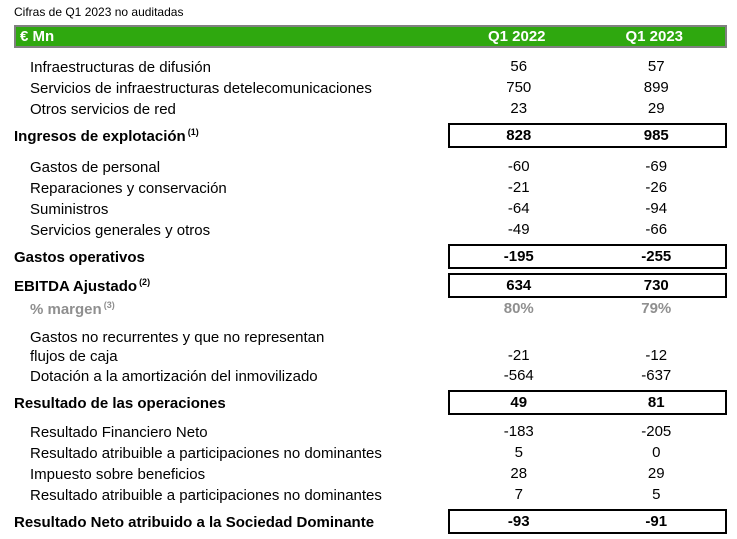  What do you see at coordinates (370, 402) in the screenshot?
I see `total-row-resultado-operaciones: Resultado de las operaciones 49 81` at bounding box center [370, 402].